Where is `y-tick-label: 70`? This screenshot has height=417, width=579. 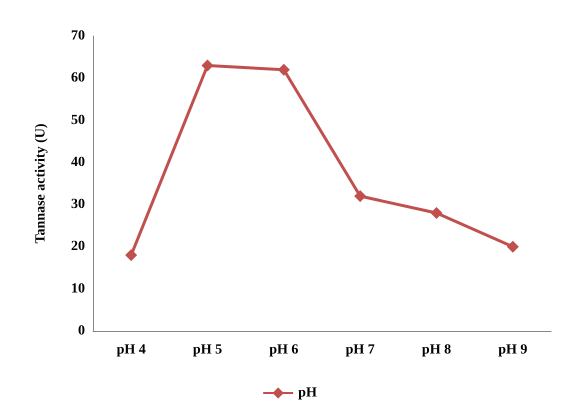
y-tick-label: 70 is located at coordinates (78, 36).